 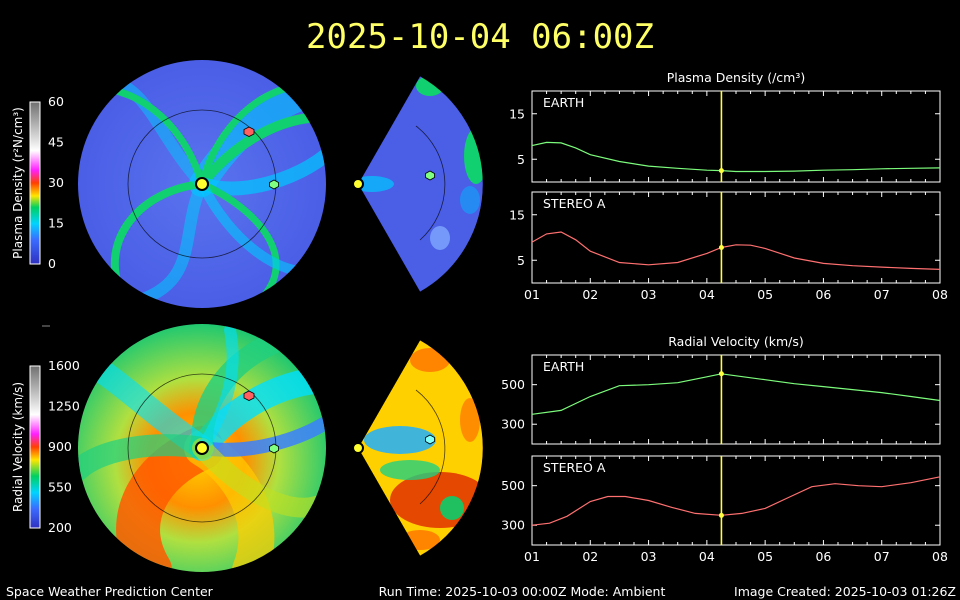 What do you see at coordinates (56, 142) in the screenshot?
I see `colorbar-tick-label: 45` at bounding box center [56, 142].